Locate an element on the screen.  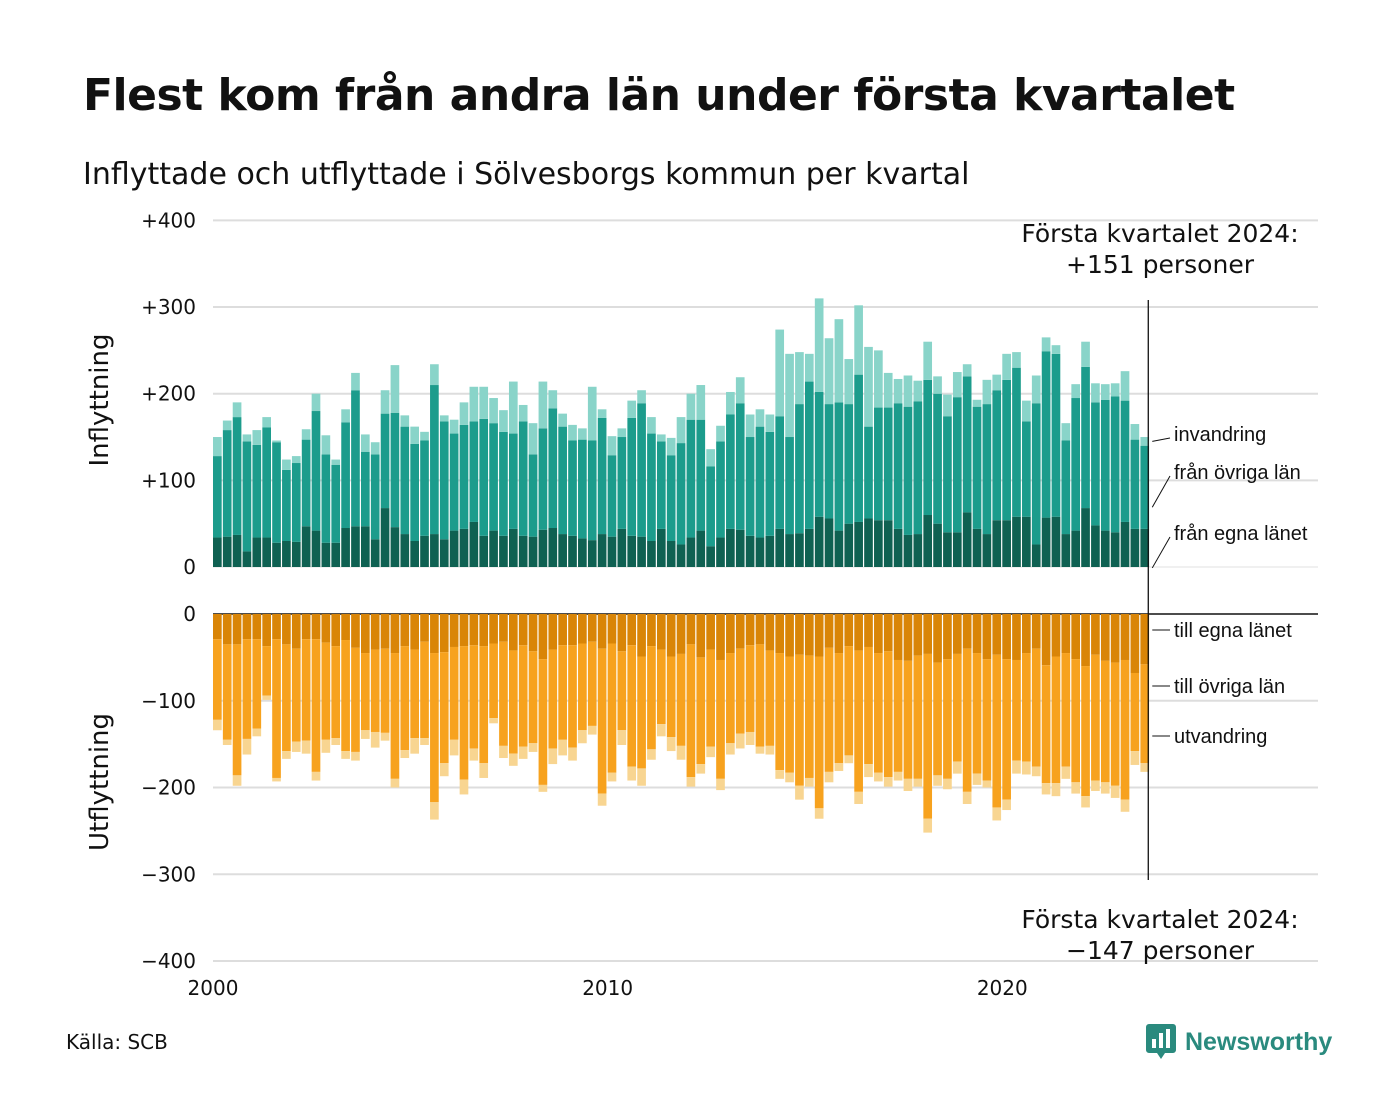
y-tick-labels: 0 +100 +200 +300 +400 0 −100 −200 −300 −400 is located at coordinates (168, 590).